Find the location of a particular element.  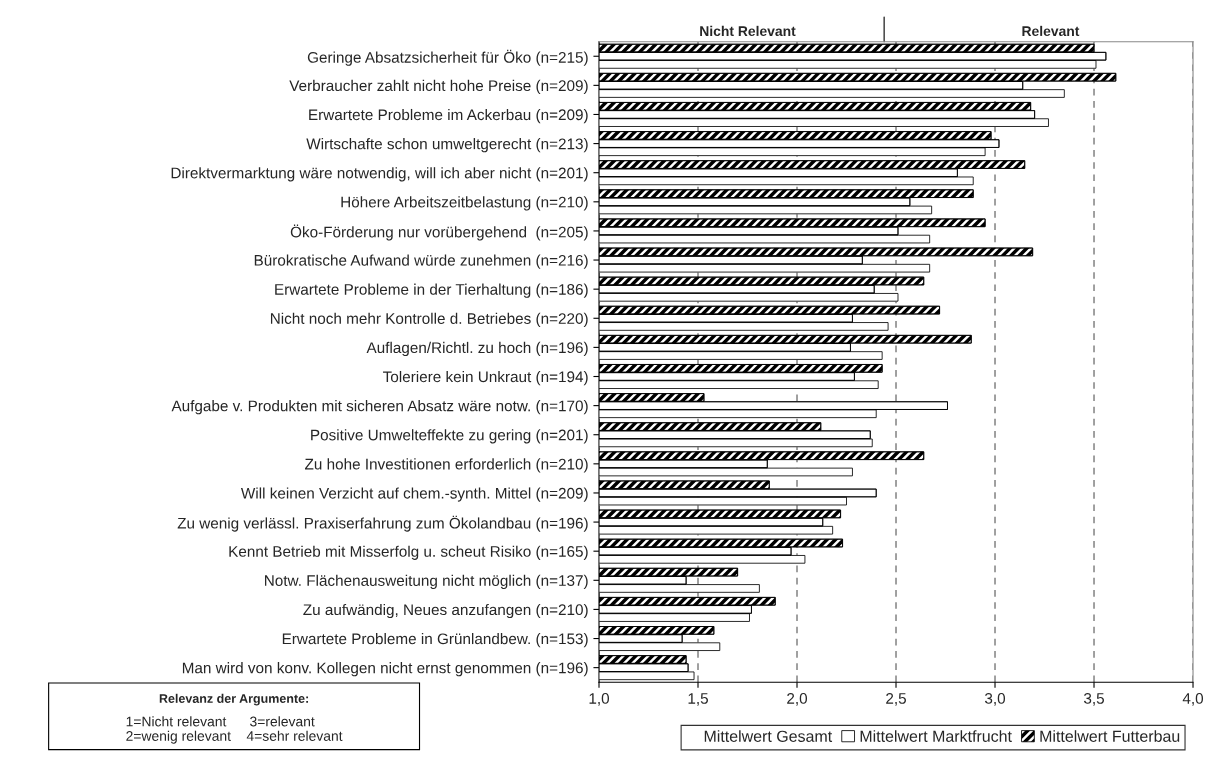

text: Relevanz der Argumente: is located at coordinates (234, 699).